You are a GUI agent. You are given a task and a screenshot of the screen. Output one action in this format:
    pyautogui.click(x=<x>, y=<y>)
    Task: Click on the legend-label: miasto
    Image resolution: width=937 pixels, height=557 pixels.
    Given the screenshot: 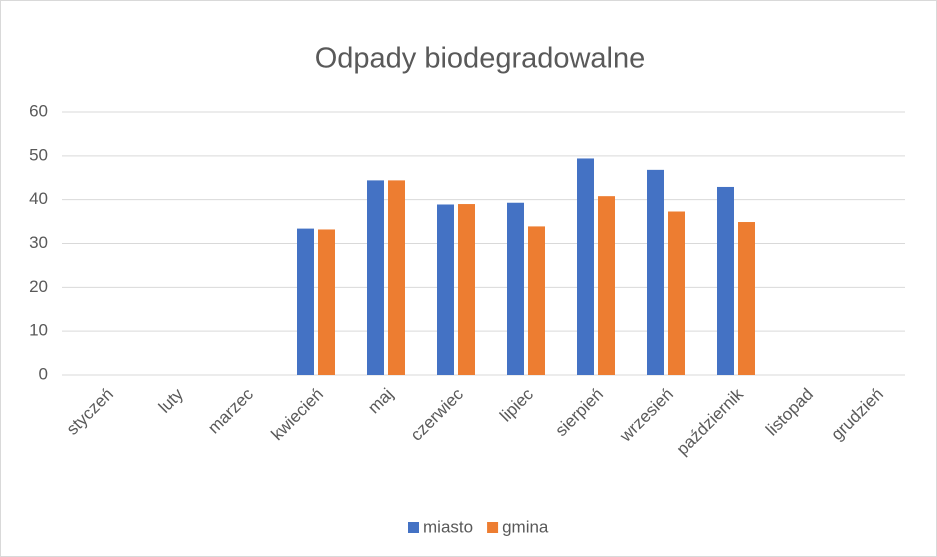 What is the action you would take?
    pyautogui.click(x=448, y=526)
    